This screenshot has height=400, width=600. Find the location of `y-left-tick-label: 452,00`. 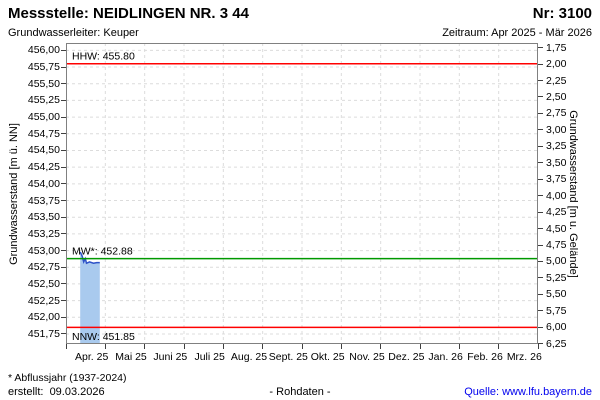

y-left-tick-label: 452,00 is located at coordinates (43, 317).